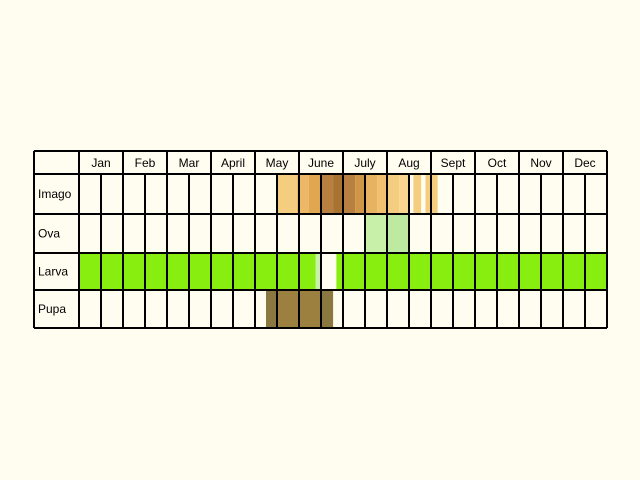 The image size is (640, 480). What do you see at coordinates (584, 163) in the screenshot?
I see `month-header-dec: Dec` at bounding box center [584, 163].